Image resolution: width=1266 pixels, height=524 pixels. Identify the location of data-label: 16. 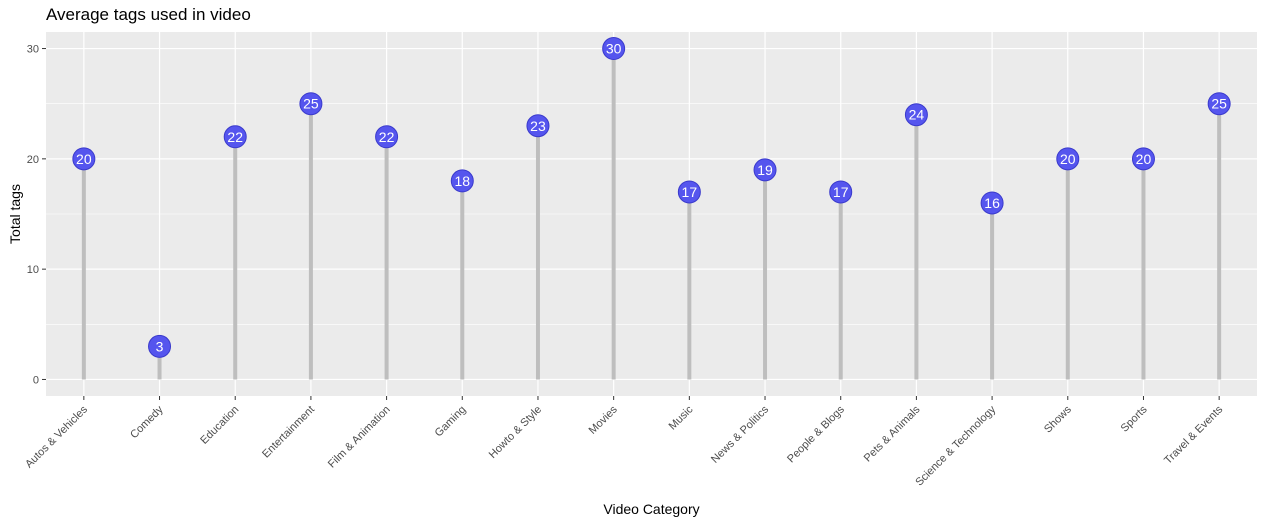
(992, 203).